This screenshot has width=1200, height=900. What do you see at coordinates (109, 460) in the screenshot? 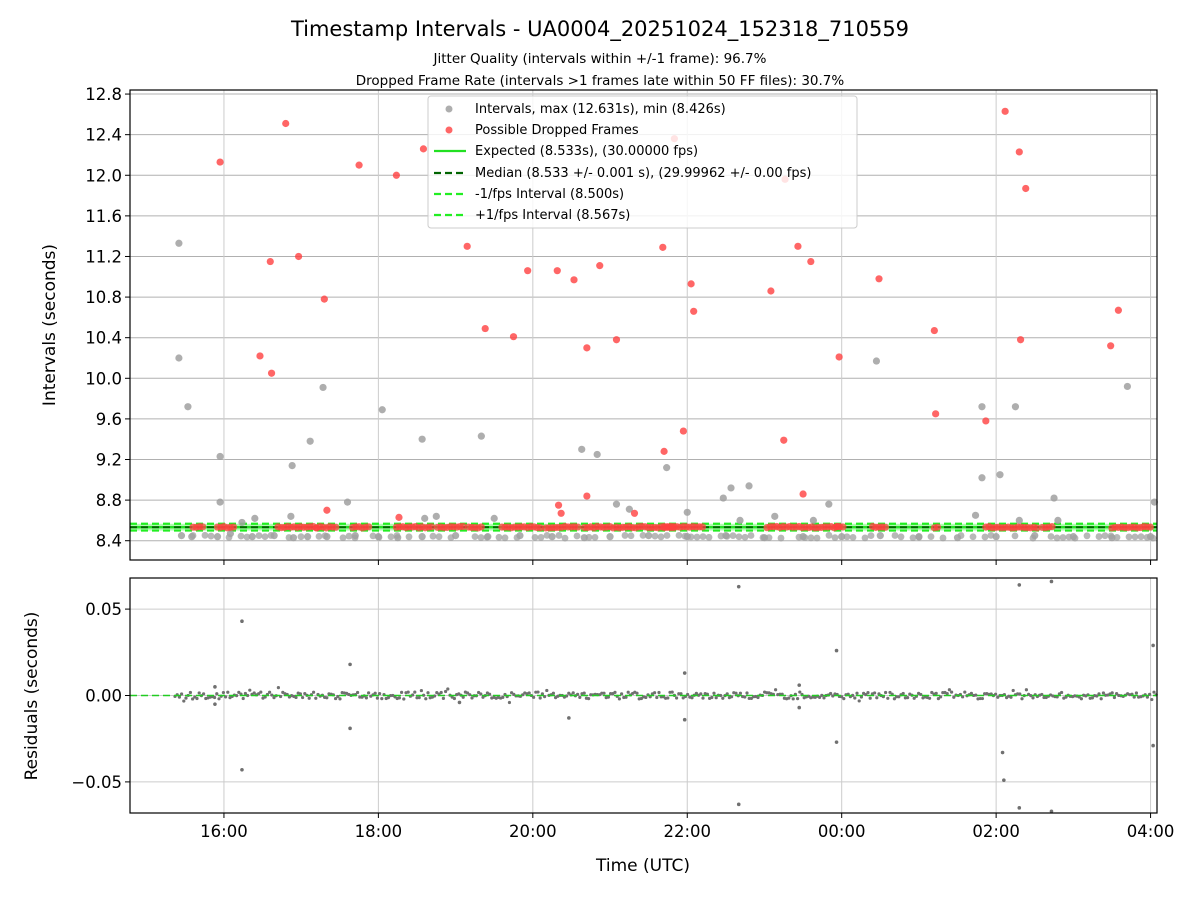
I see `top-y-tick-label: 9.2` at bounding box center [109, 460].